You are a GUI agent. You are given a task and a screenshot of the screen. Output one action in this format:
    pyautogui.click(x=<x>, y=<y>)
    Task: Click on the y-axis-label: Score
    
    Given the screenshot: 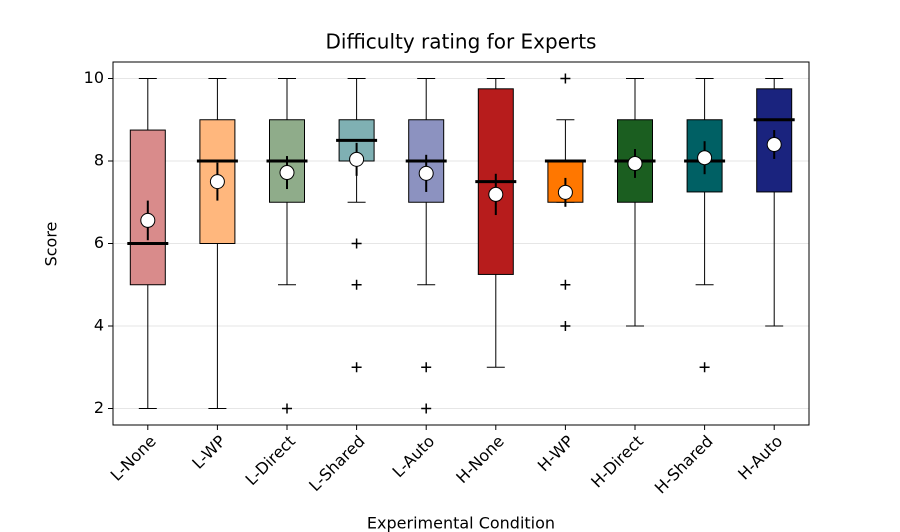 What is the action you would take?
    pyautogui.click(x=51, y=244)
    